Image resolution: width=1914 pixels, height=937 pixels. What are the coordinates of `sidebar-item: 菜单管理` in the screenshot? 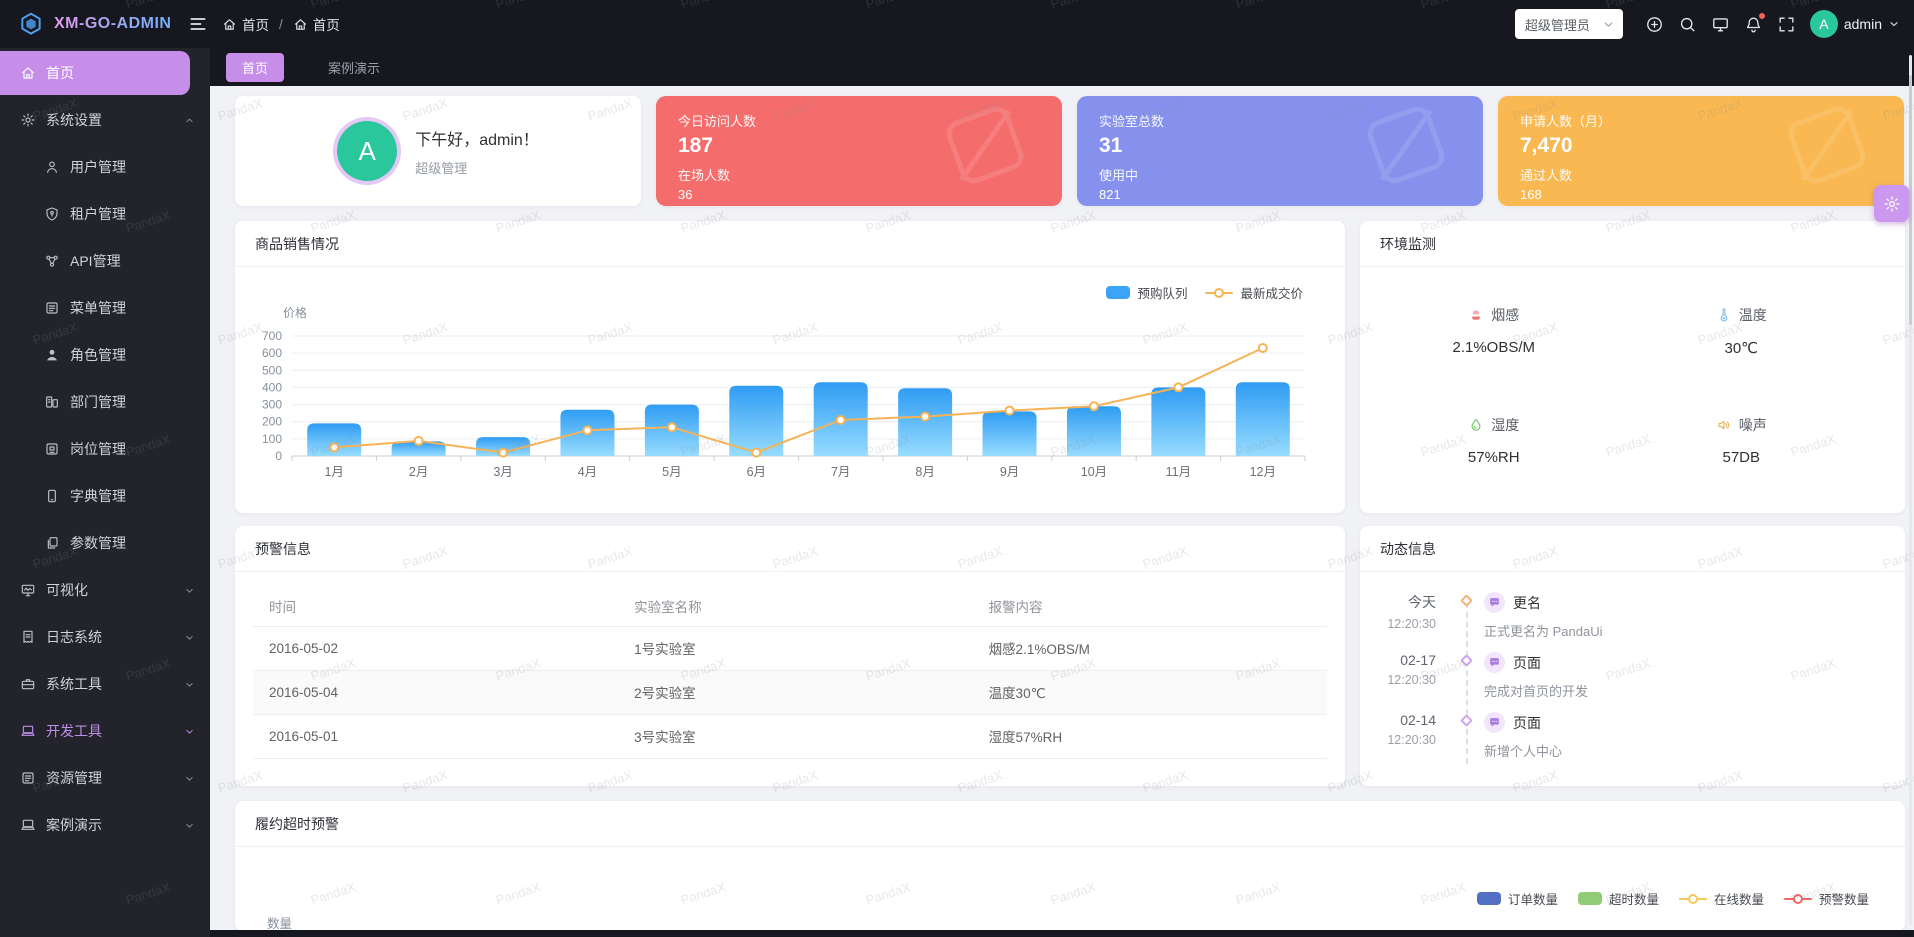 It's located at (105, 308).